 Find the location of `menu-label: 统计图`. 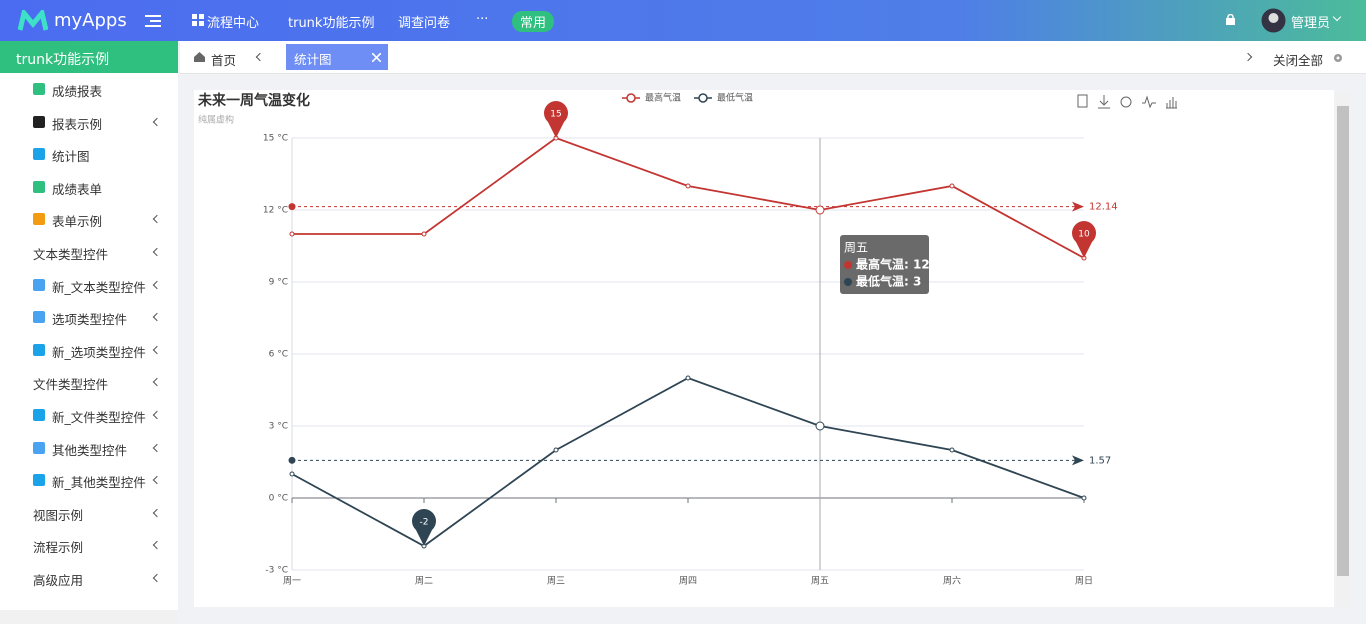

menu-label: 统计图 is located at coordinates (71, 157).